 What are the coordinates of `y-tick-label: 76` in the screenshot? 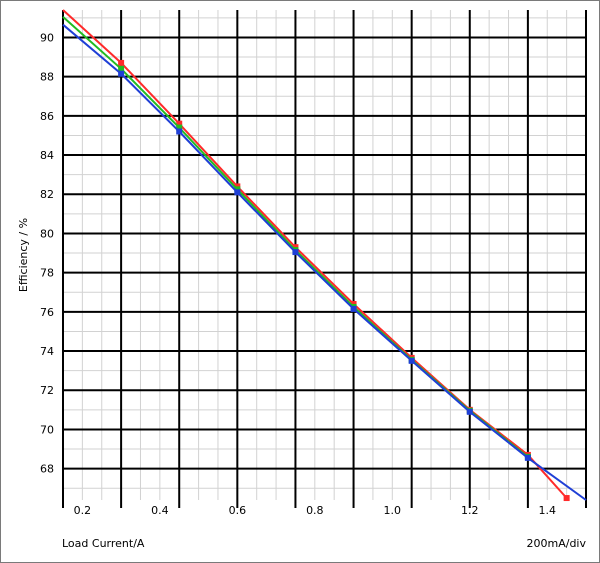 It's located at (47, 312).